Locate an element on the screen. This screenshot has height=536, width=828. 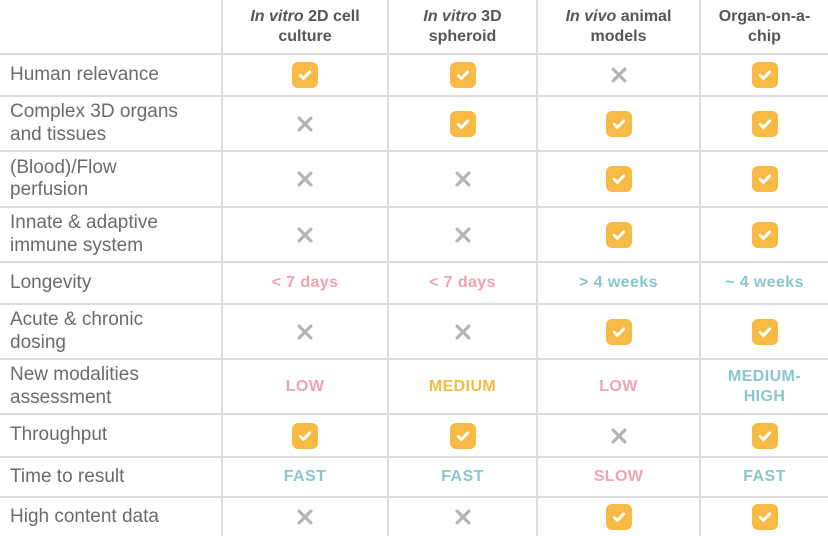
column-header-label: 3D spheroid is located at coordinates (465, 26).